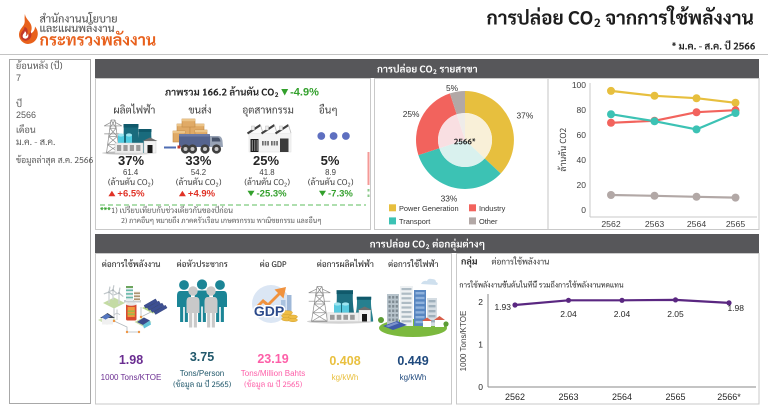  I want to click on svg-text: -25.3%, so click(272, 194).